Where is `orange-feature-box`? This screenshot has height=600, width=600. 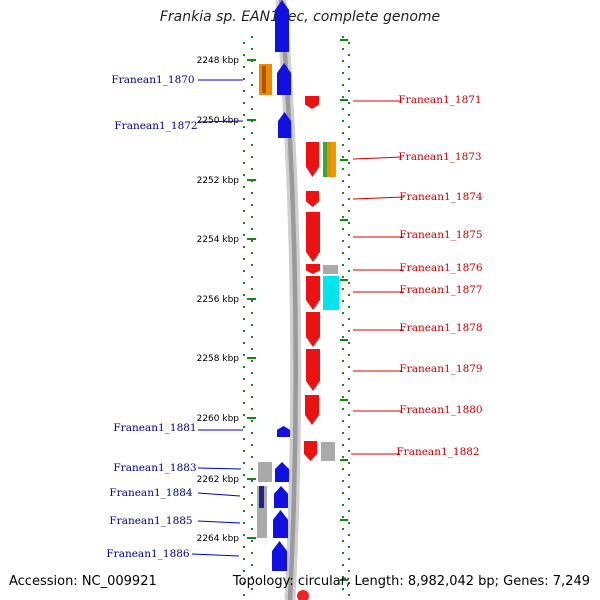
orange-feature-box is located at coordinates (333, 159).